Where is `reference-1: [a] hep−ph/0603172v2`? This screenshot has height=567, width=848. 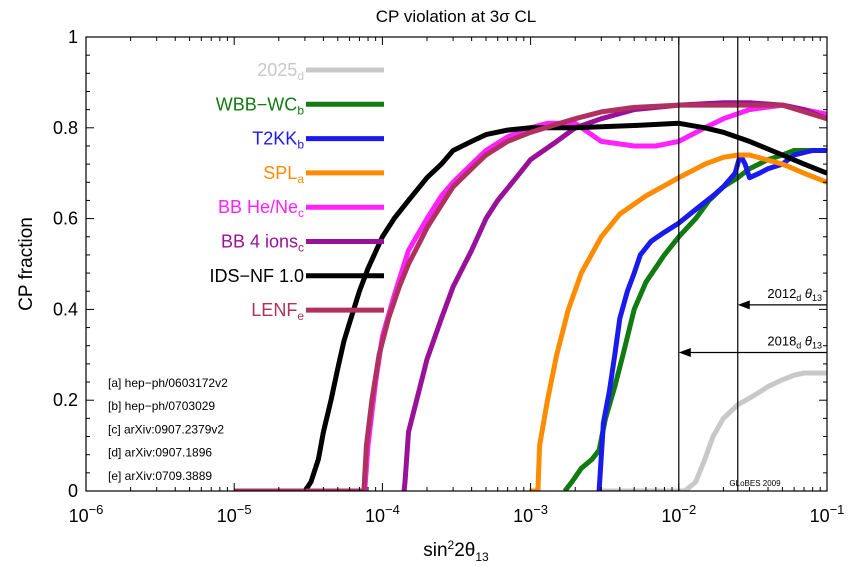 reference-1: [a] hep−ph/0603172v2 is located at coordinates (168, 383).